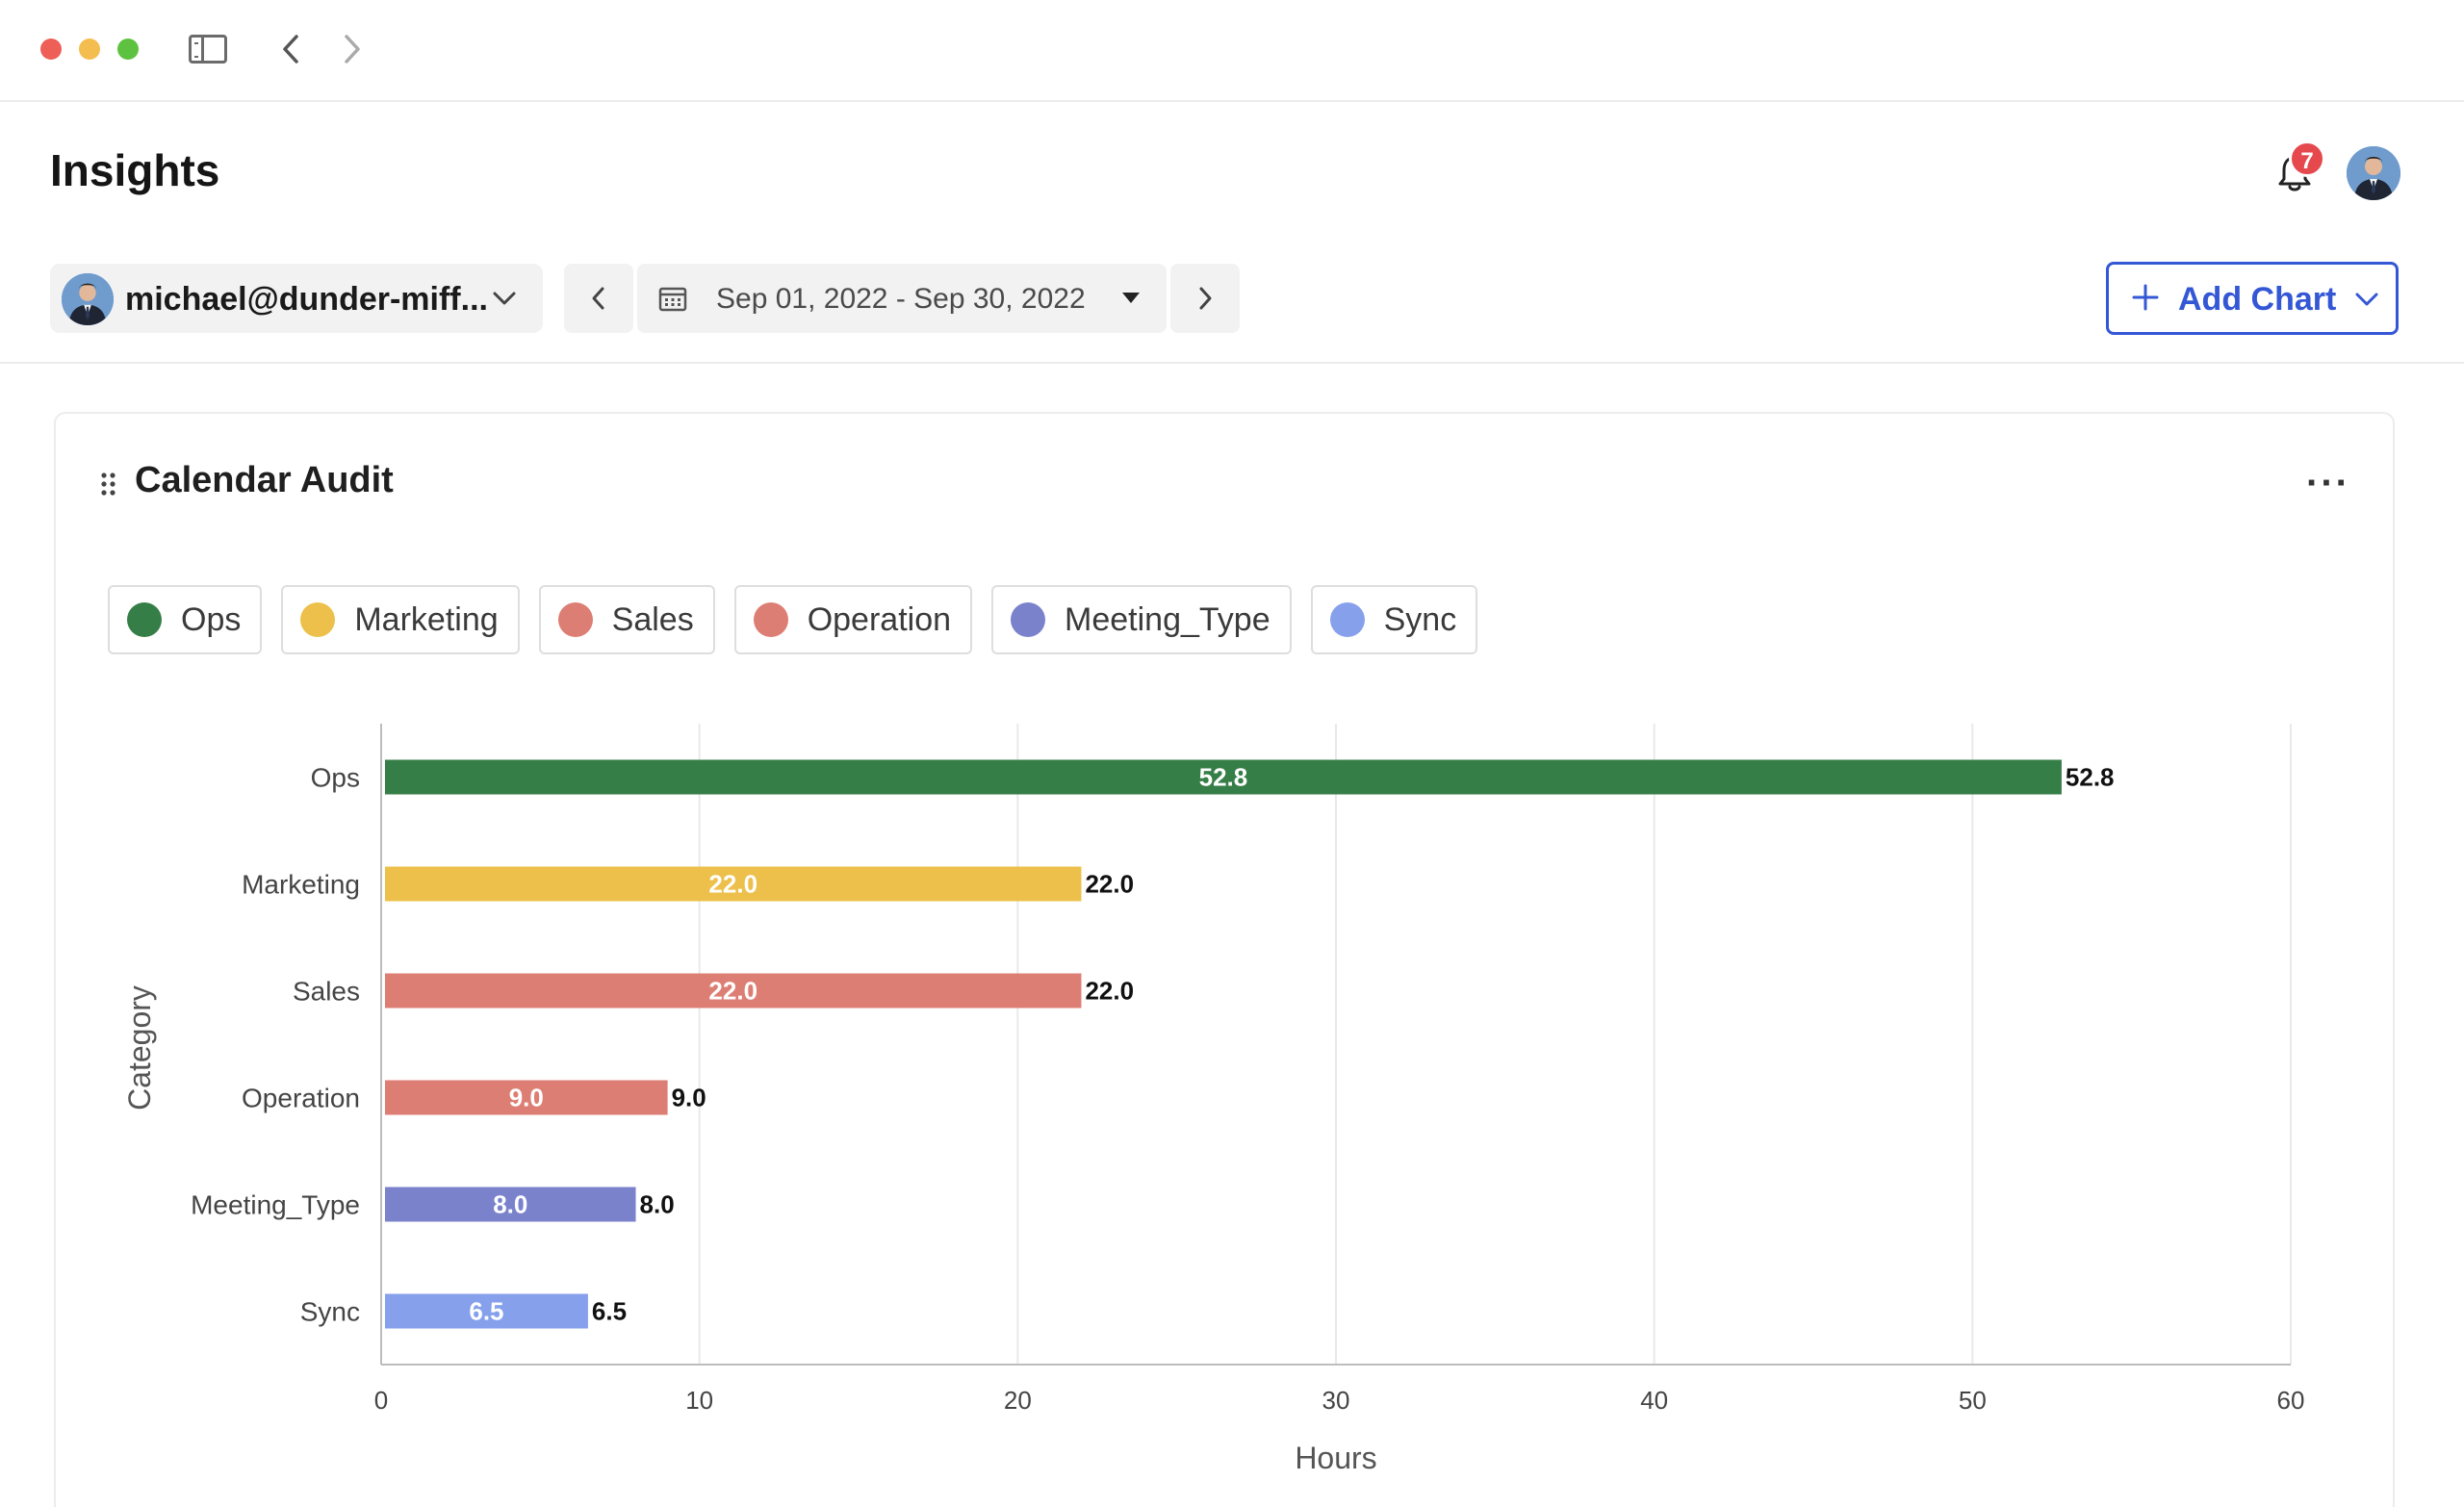 The height and width of the screenshot is (1507, 2464). I want to click on x-tick-label: 40, so click(1654, 1400).